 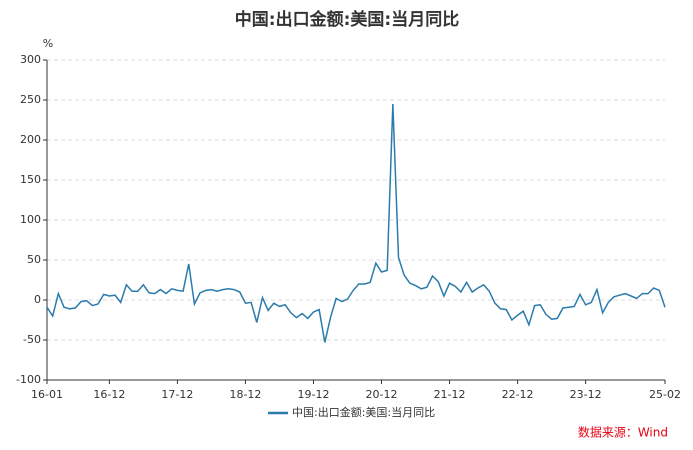 I want to click on x-tick-label: 16-12, so click(x=109, y=394).